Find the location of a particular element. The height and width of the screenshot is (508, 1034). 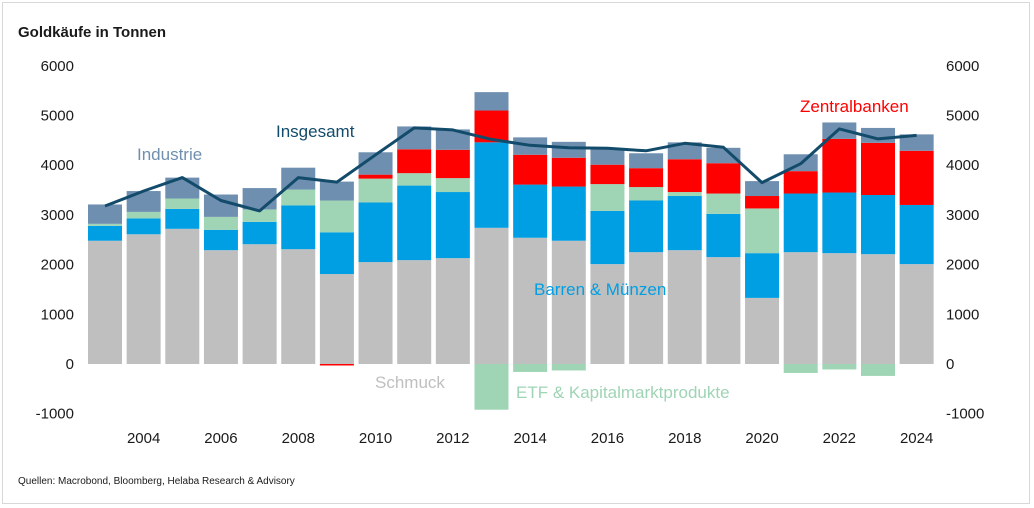

bar-barren-m-nzen-2021 is located at coordinates (800, 223).